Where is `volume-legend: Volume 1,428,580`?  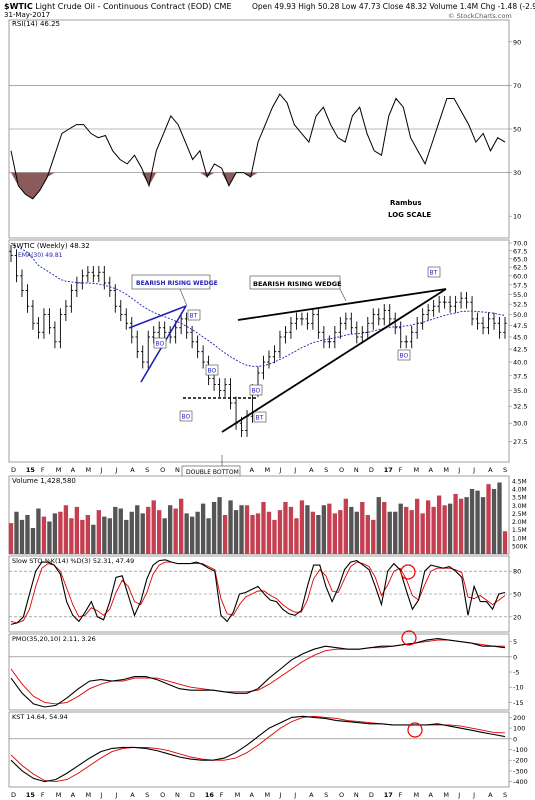 volume-legend: Volume 1,428,580 is located at coordinates (44, 481).